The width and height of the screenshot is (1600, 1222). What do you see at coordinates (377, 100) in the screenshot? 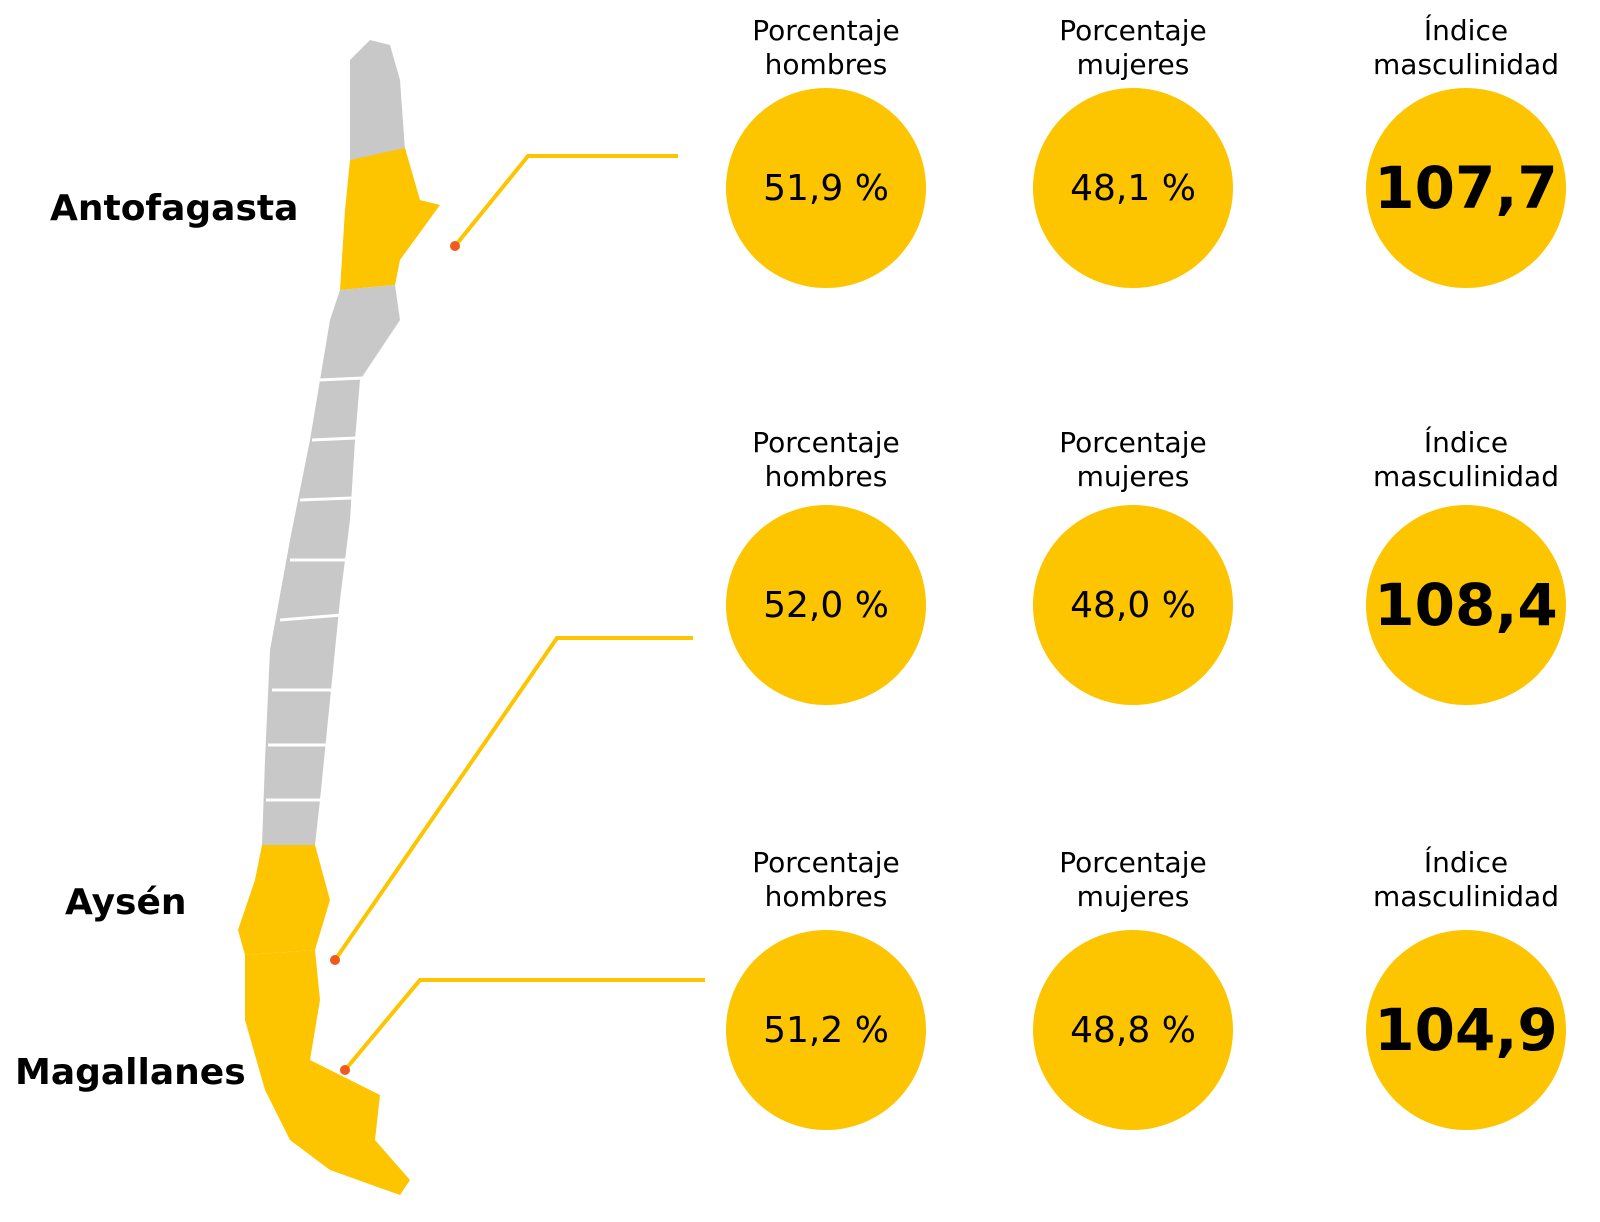
I see `map-north` at bounding box center [377, 100].